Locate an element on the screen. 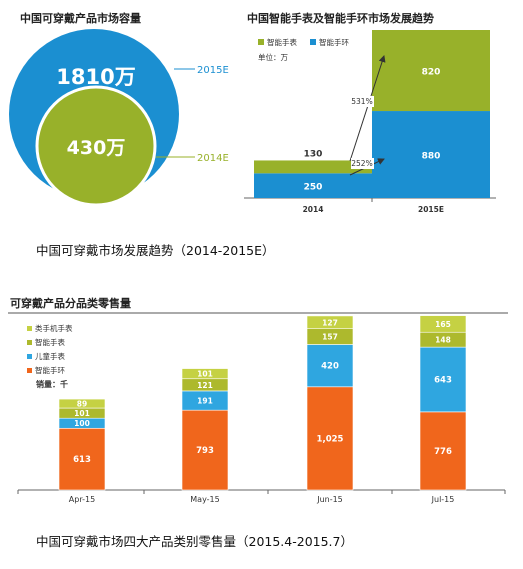 This screenshot has height=569, width=523. retail-category-May-15: May-15 is located at coordinates (204, 499).